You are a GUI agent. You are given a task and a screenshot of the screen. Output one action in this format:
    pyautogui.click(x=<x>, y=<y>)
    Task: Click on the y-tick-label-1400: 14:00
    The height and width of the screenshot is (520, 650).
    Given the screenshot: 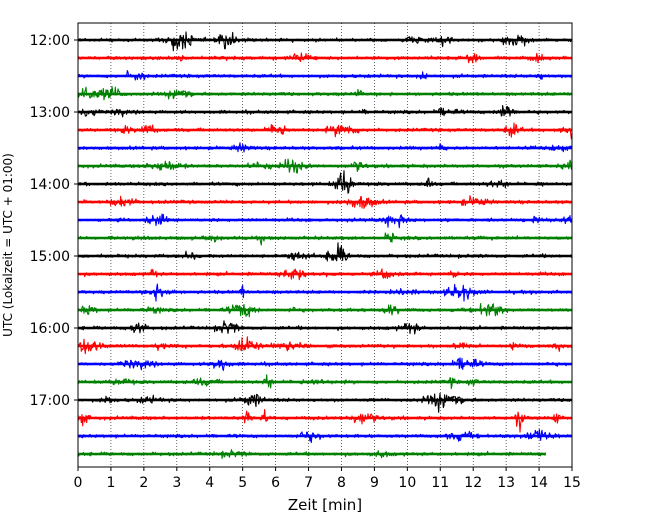 What is the action you would take?
    pyautogui.click(x=50, y=185)
    